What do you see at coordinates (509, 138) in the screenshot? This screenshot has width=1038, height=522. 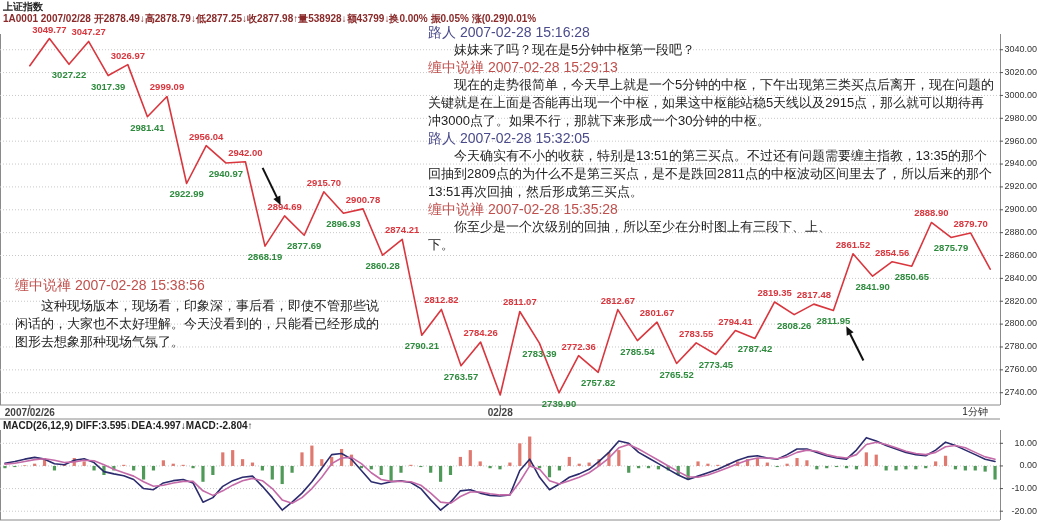 I see `annotation: 路人 2007-02-28 15:32:05` at bounding box center [509, 138].